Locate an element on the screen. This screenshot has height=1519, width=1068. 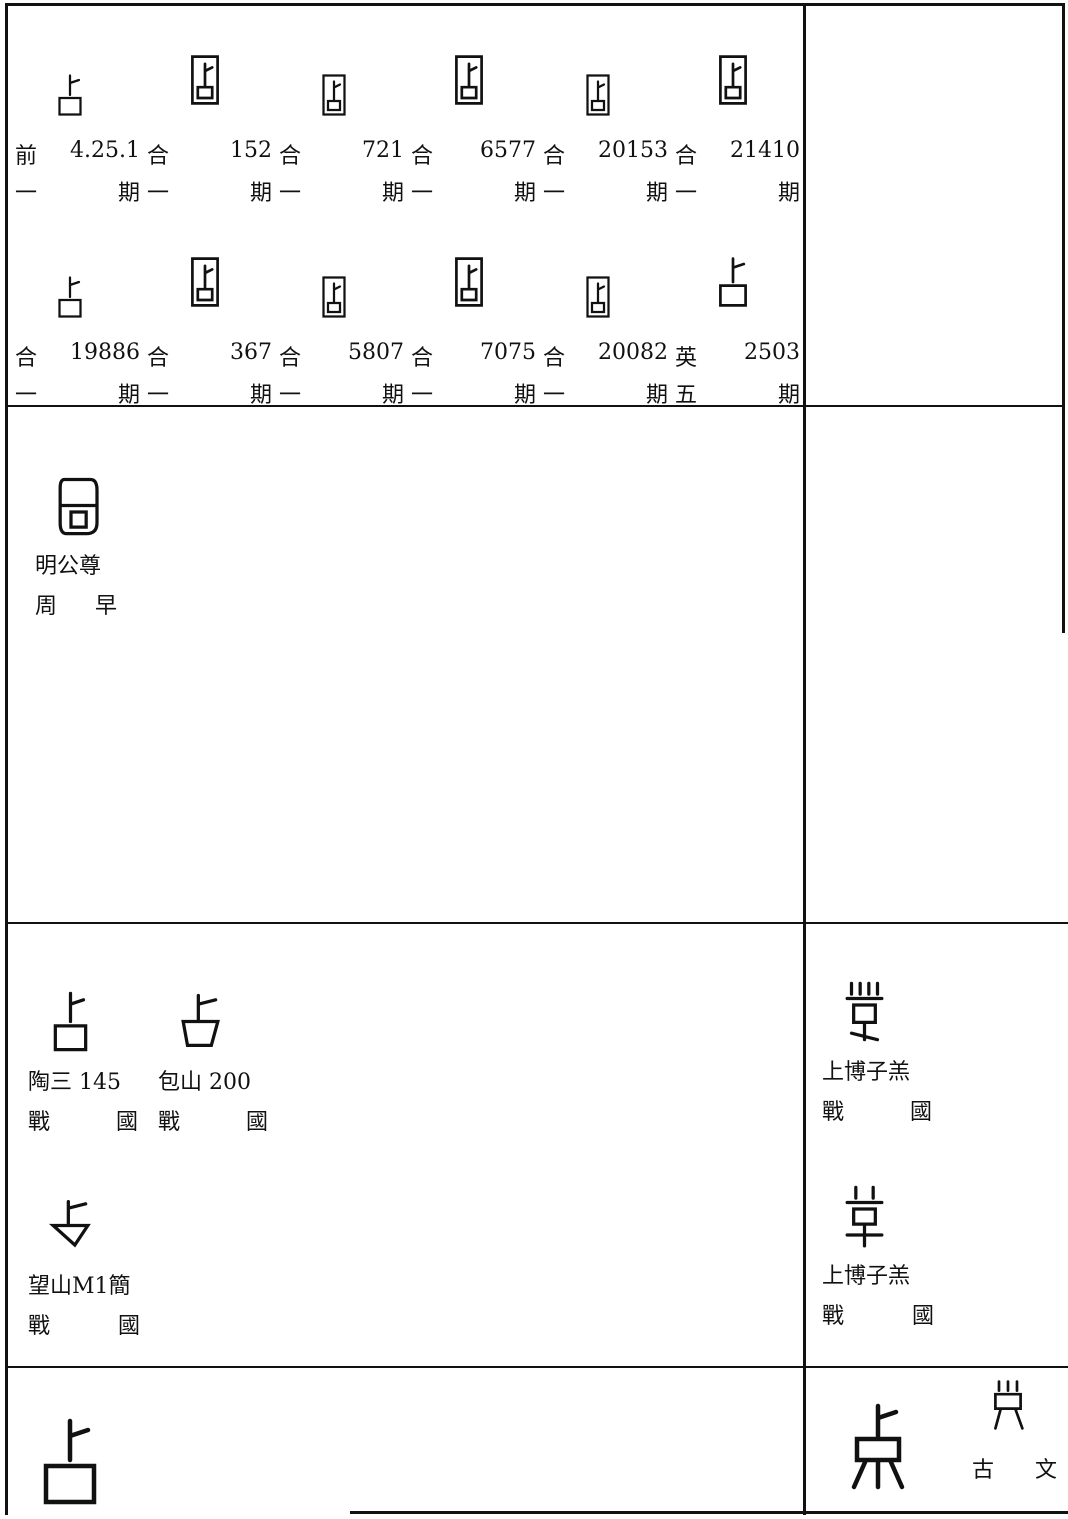
number: 367 is located at coordinates (251, 352).